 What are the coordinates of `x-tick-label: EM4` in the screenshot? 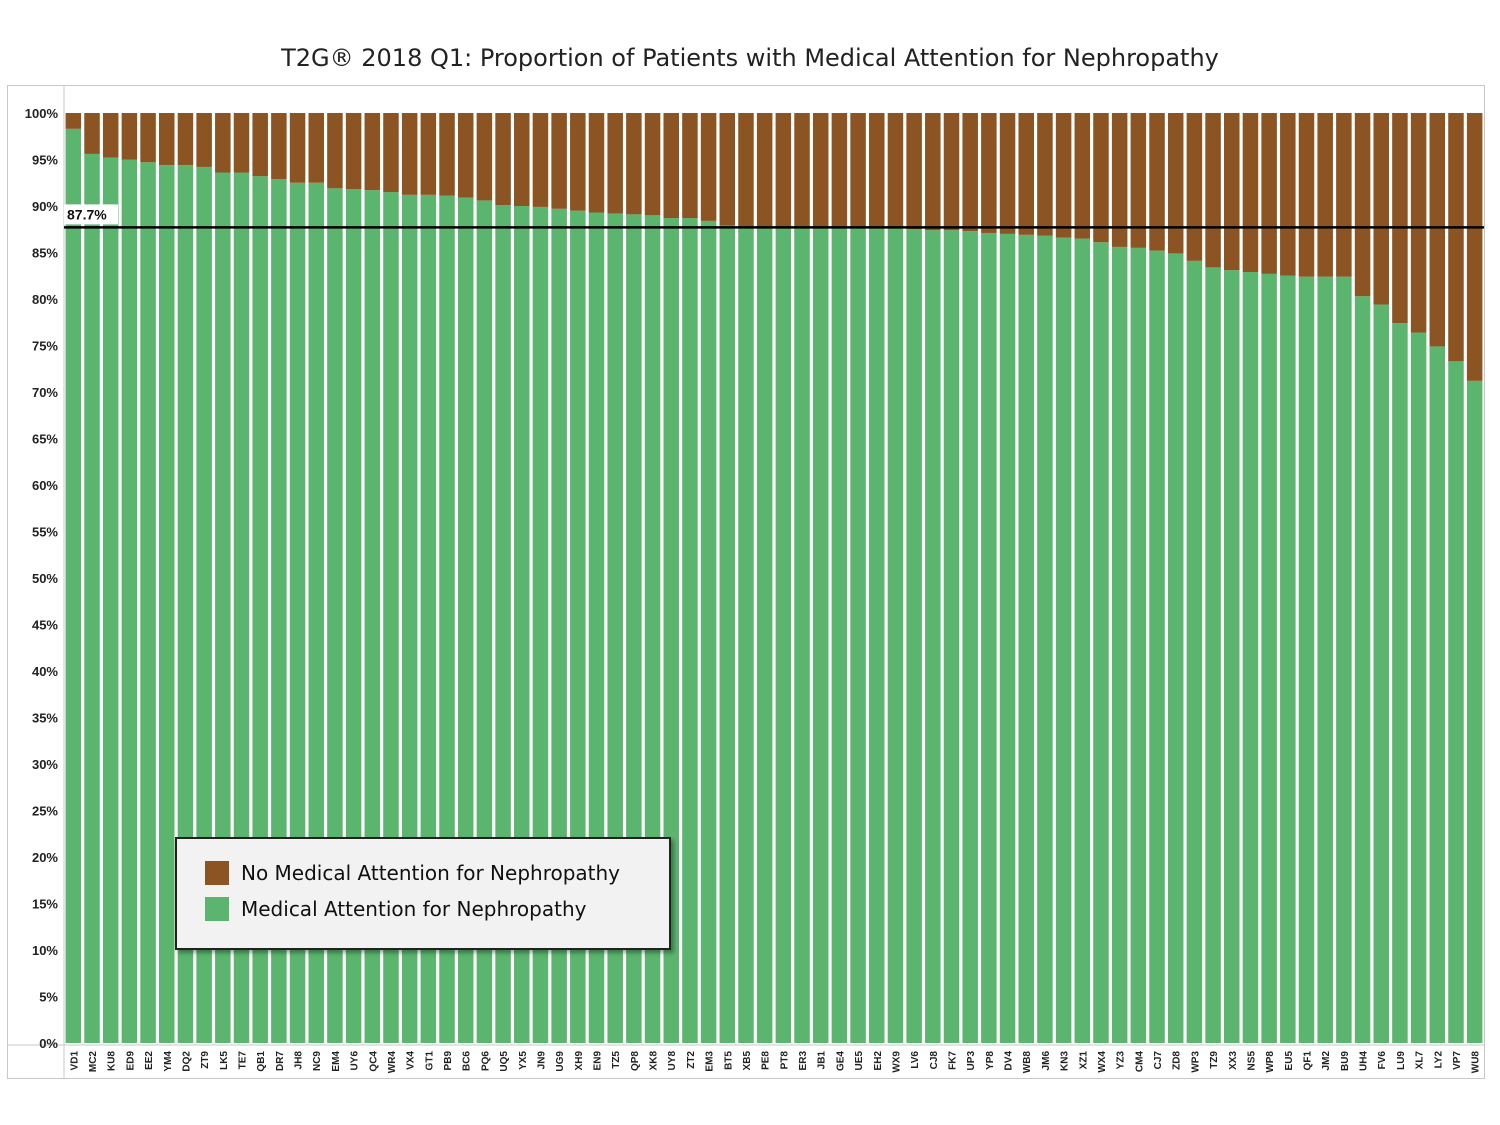 It's located at (336, 1061).